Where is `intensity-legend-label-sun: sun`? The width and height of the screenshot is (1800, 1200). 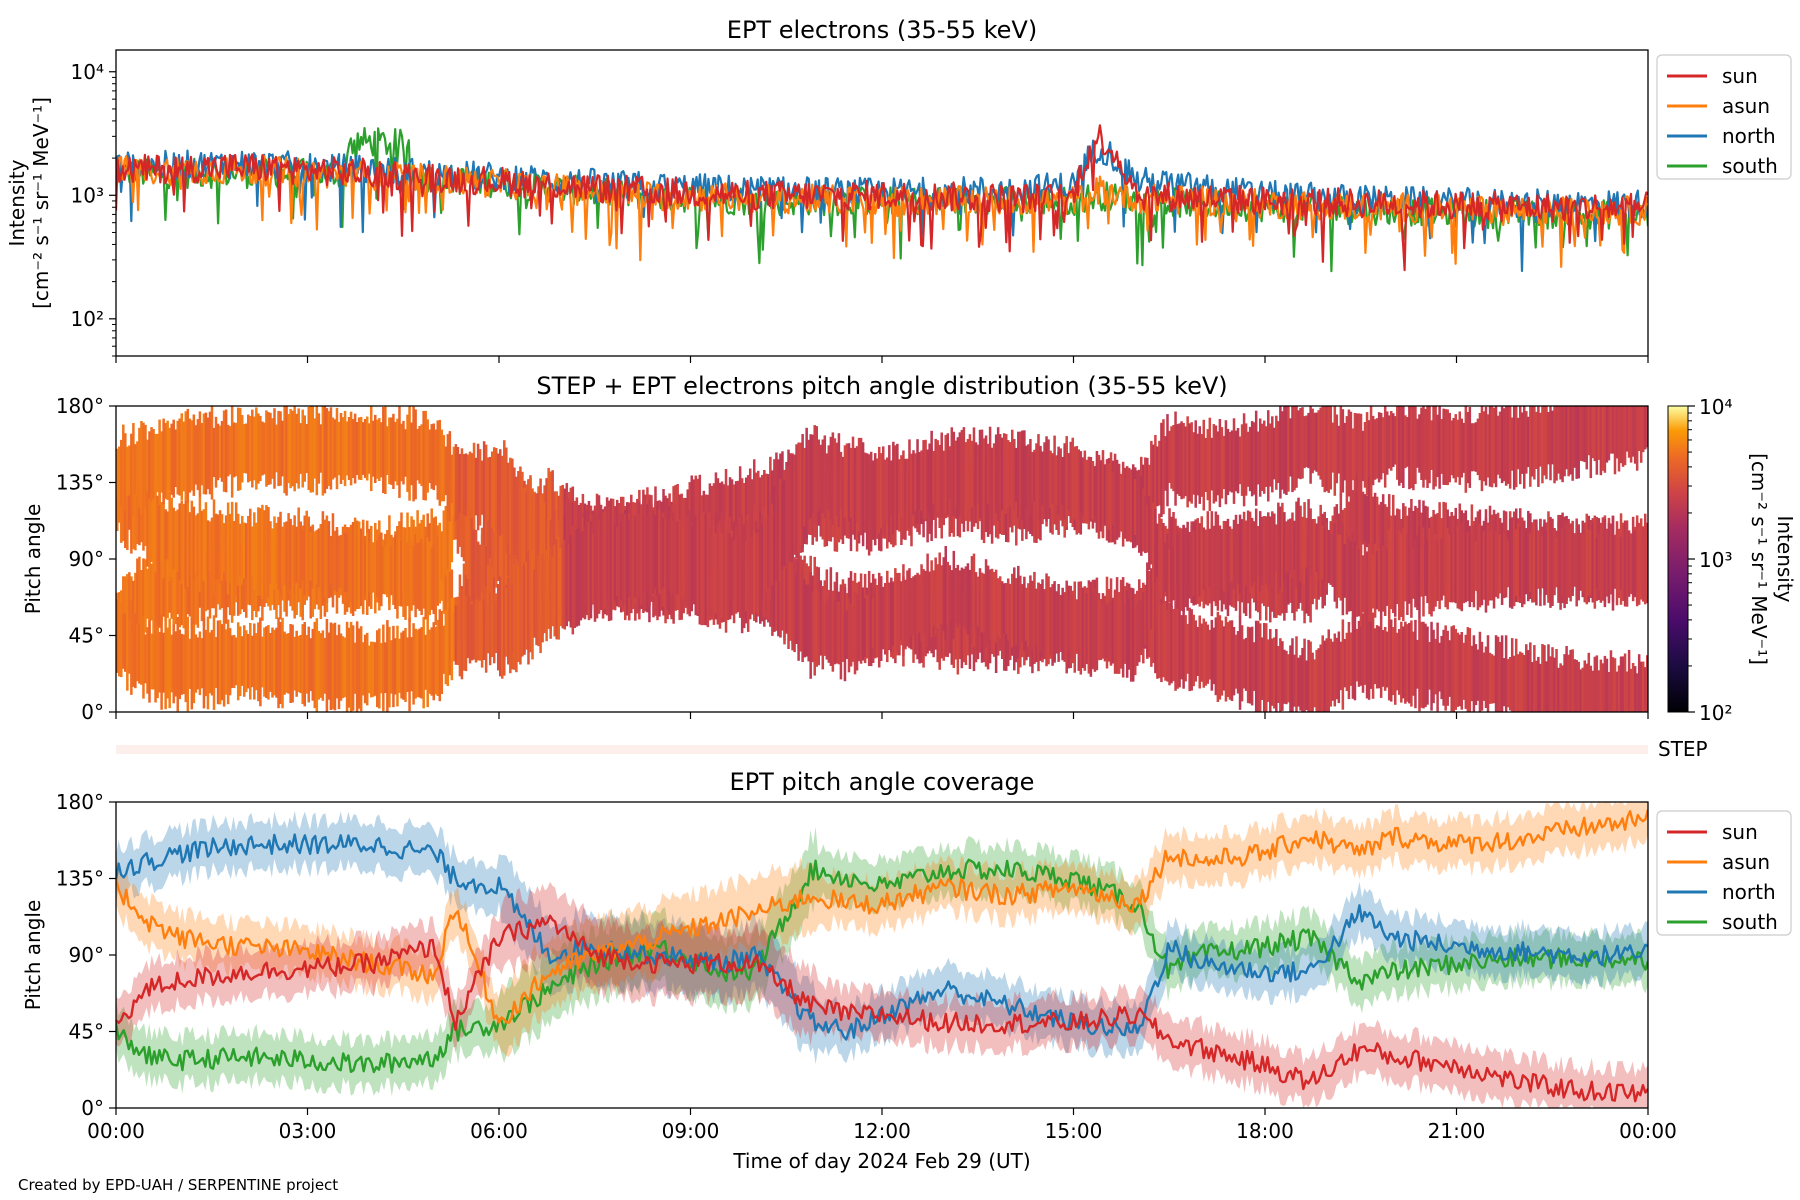 intensity-legend-label-sun: sun is located at coordinates (1740, 76).